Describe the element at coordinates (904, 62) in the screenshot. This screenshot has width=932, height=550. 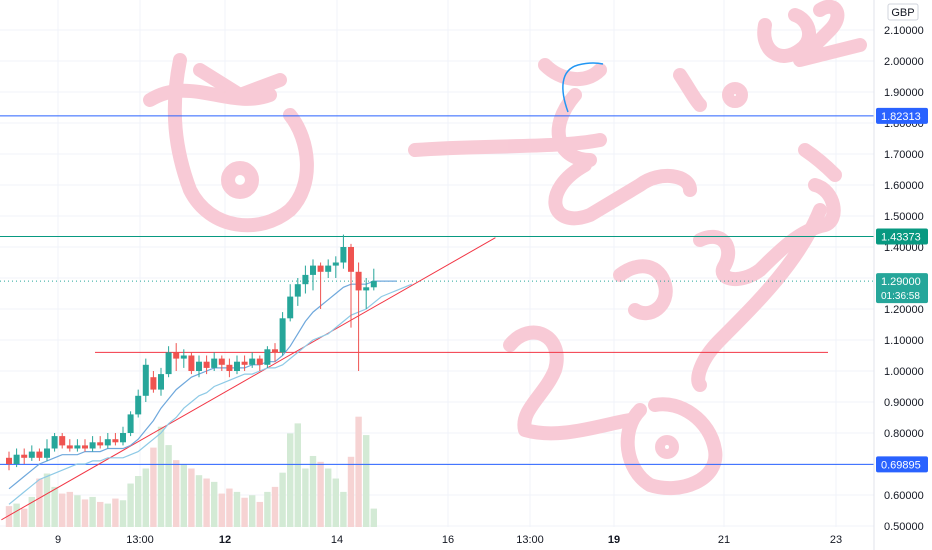
I see `price-tick-label: 2.00000` at that location.